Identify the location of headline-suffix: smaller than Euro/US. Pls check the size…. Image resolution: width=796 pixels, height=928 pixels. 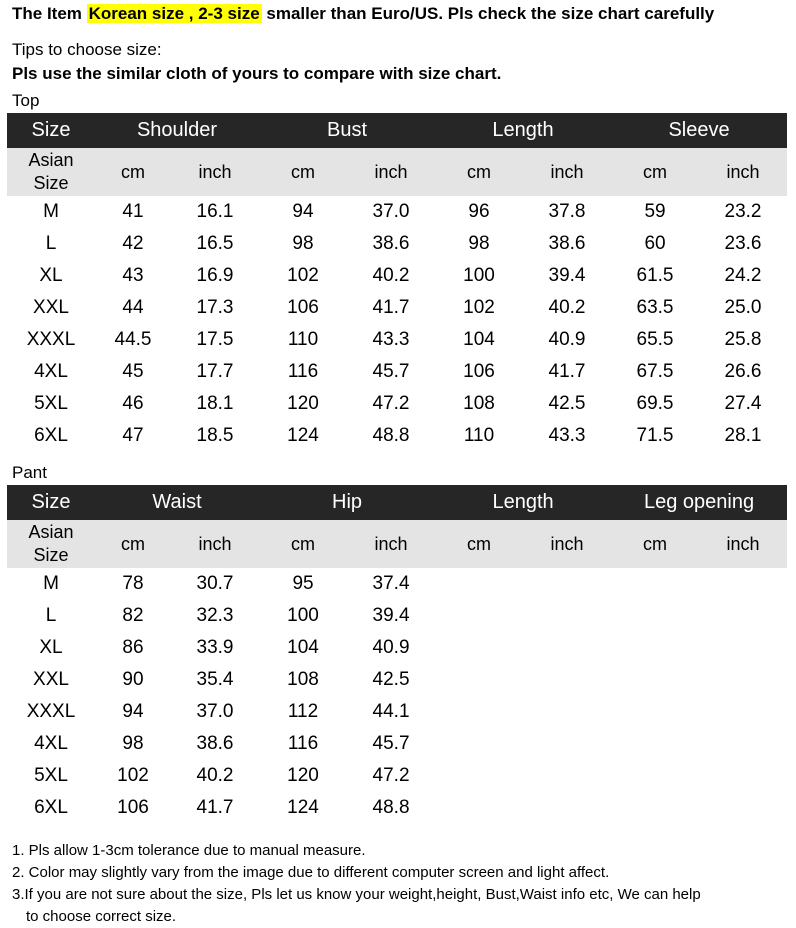
(488, 13).